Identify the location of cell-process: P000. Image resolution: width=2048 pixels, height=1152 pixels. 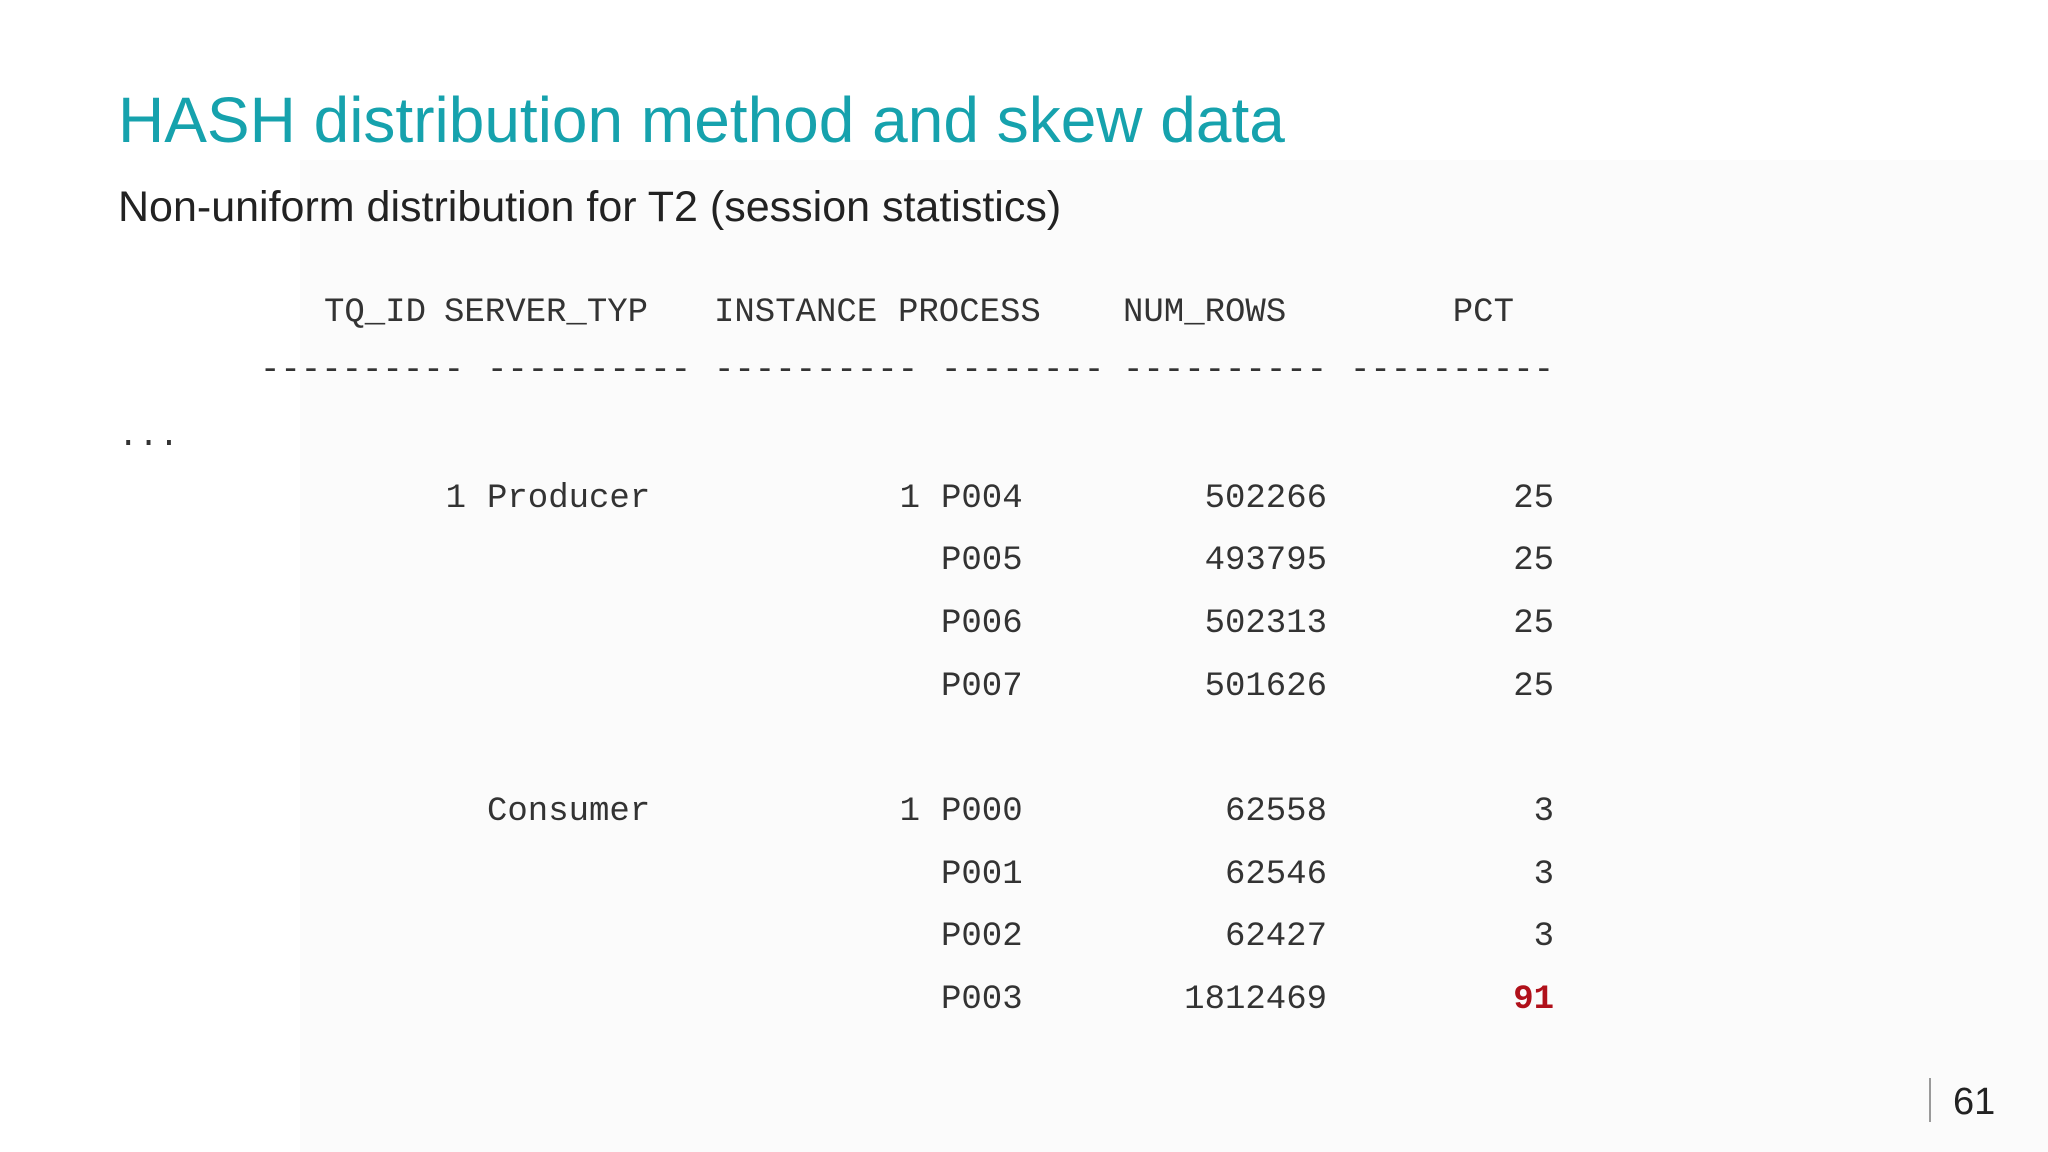
(982, 812).